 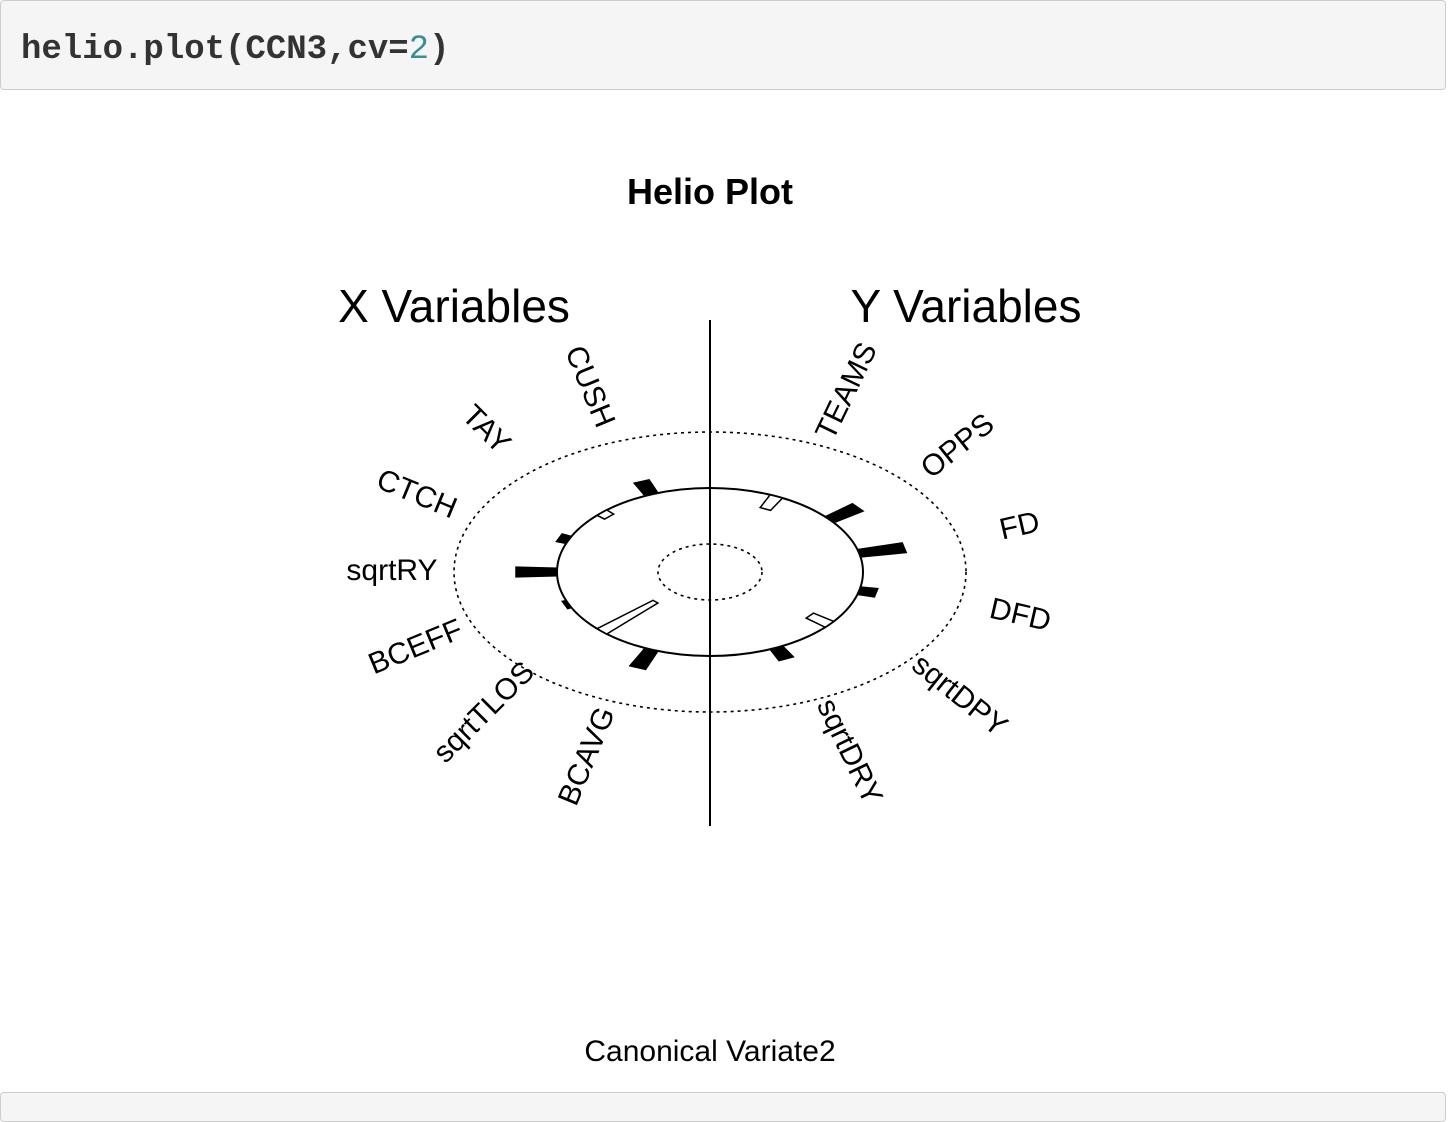 I want to click on x-variable-bar-tay, so click(x=605, y=514).